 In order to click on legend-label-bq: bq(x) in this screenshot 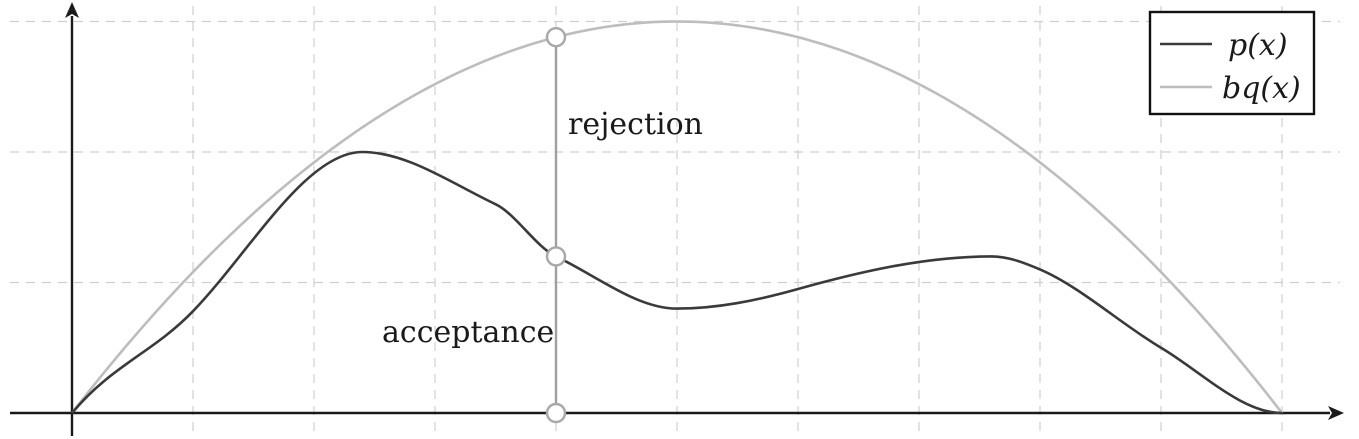, I will do `click(1261, 88)`.